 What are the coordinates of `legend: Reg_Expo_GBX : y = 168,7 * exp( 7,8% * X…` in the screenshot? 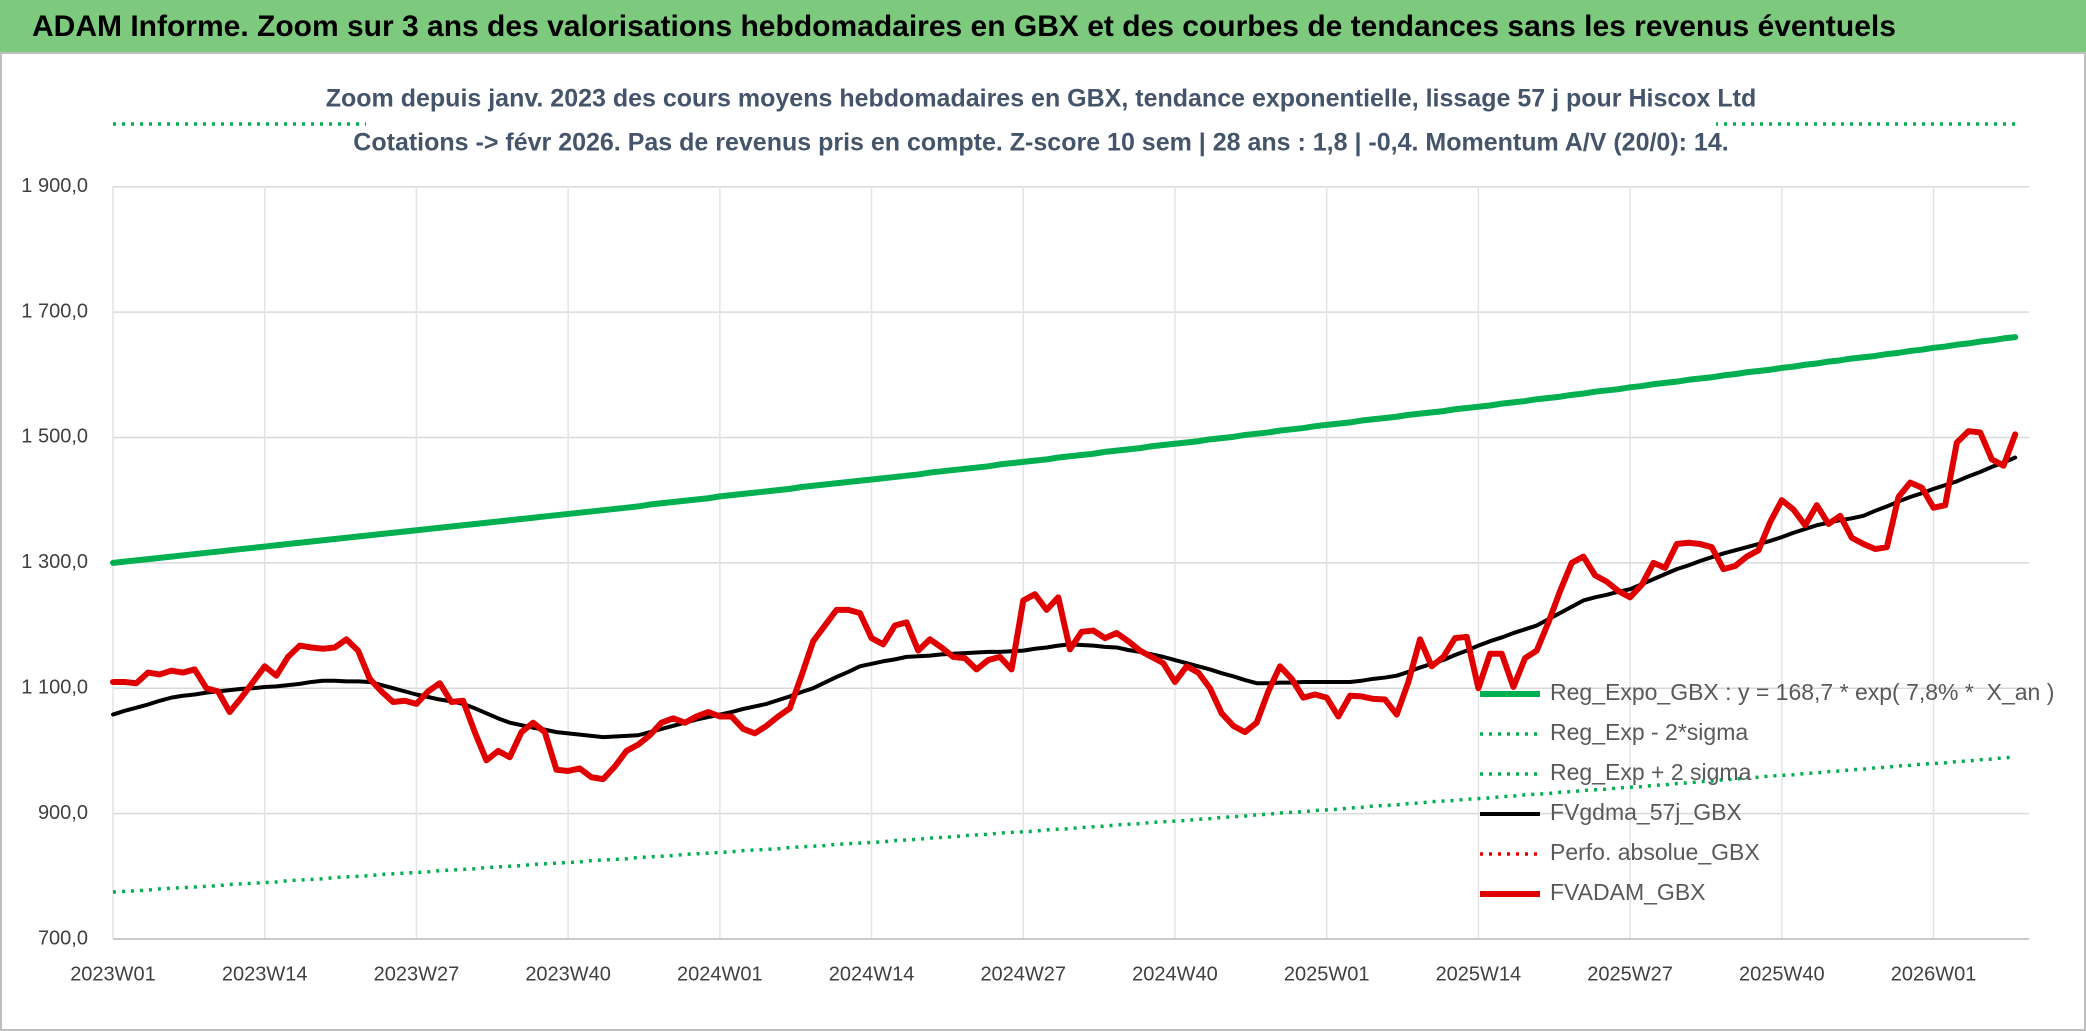 It's located at (1767, 792).